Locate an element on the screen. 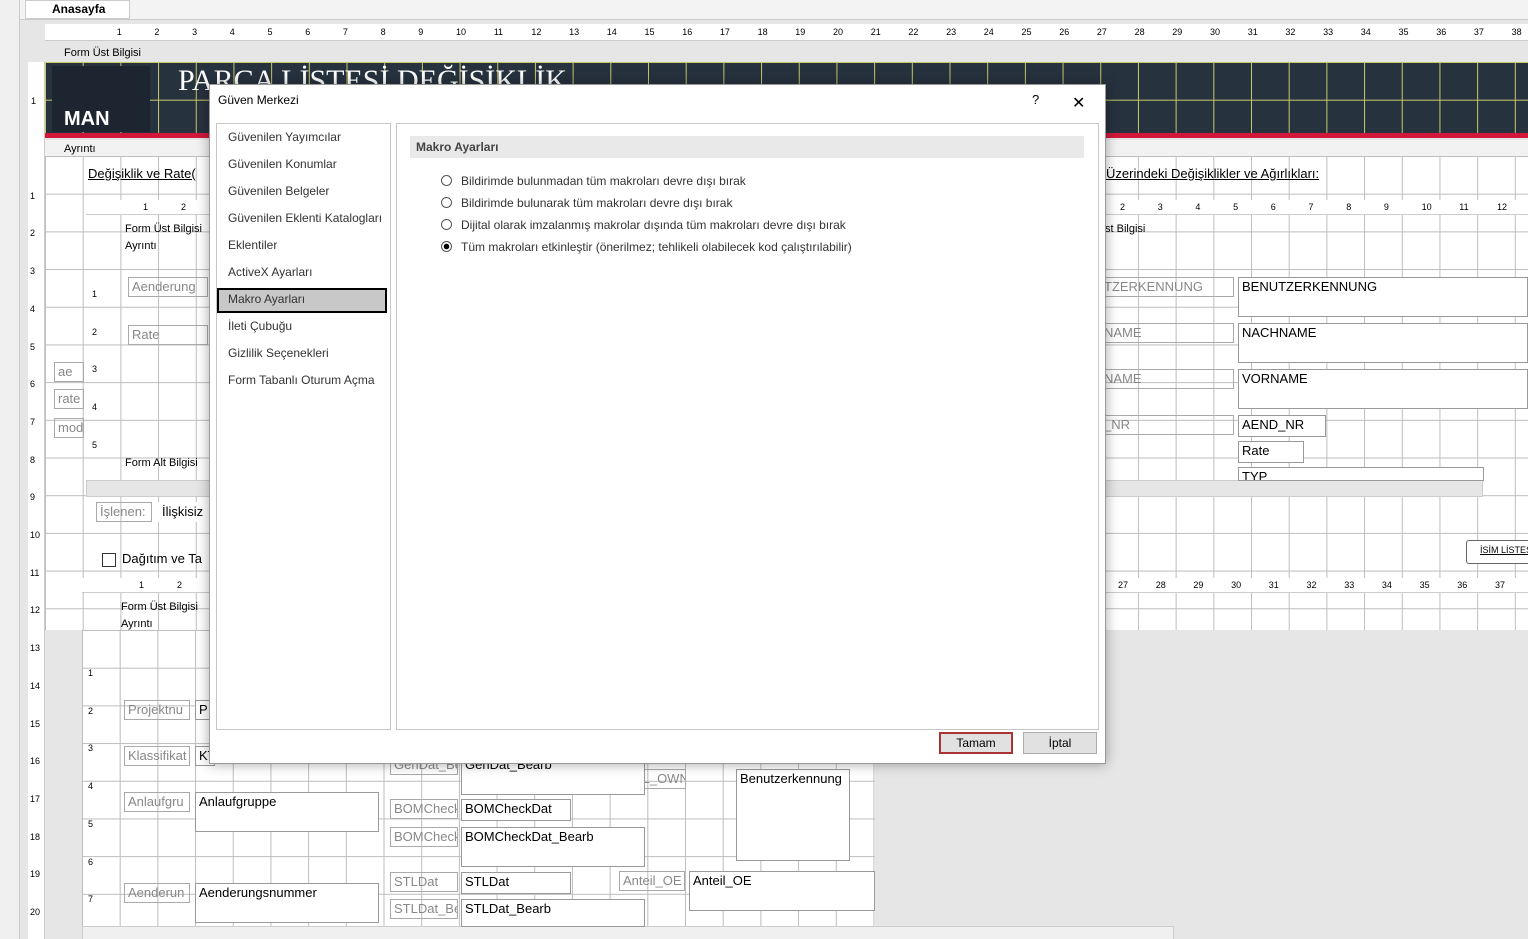 The height and width of the screenshot is (939, 1528). ruler-number: 15 is located at coordinates (649, 32).